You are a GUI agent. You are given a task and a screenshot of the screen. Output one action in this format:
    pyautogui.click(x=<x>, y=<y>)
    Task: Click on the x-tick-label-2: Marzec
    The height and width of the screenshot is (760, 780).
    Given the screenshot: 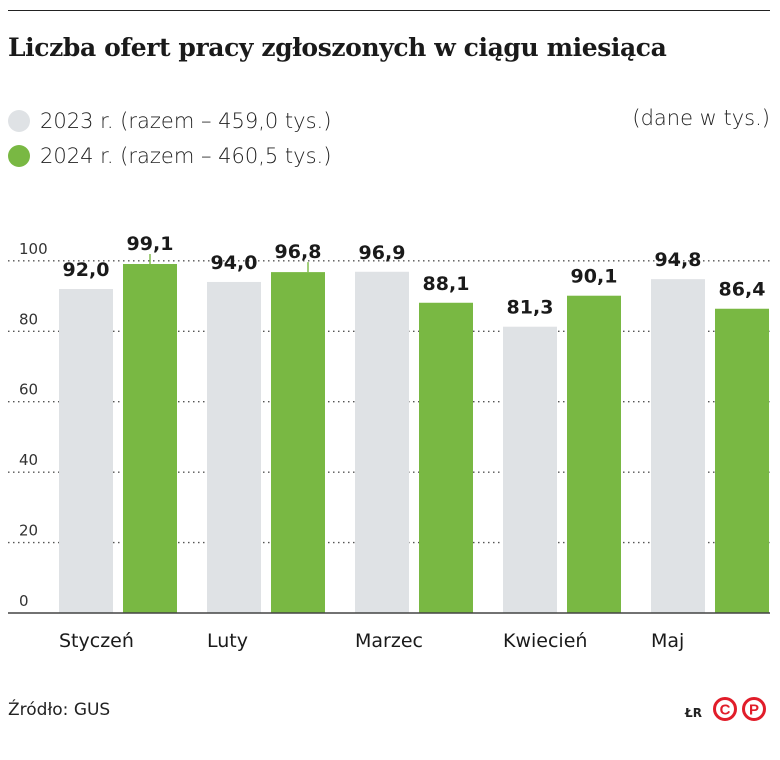 What is the action you would take?
    pyautogui.click(x=389, y=641)
    